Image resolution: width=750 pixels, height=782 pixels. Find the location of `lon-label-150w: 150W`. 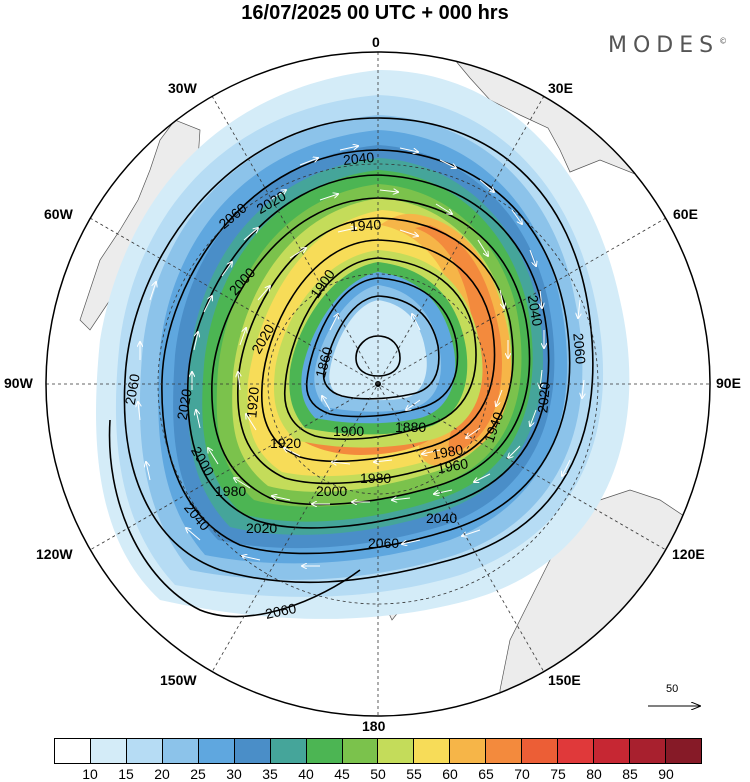

lon-label-150w: 150W is located at coordinates (178, 680).